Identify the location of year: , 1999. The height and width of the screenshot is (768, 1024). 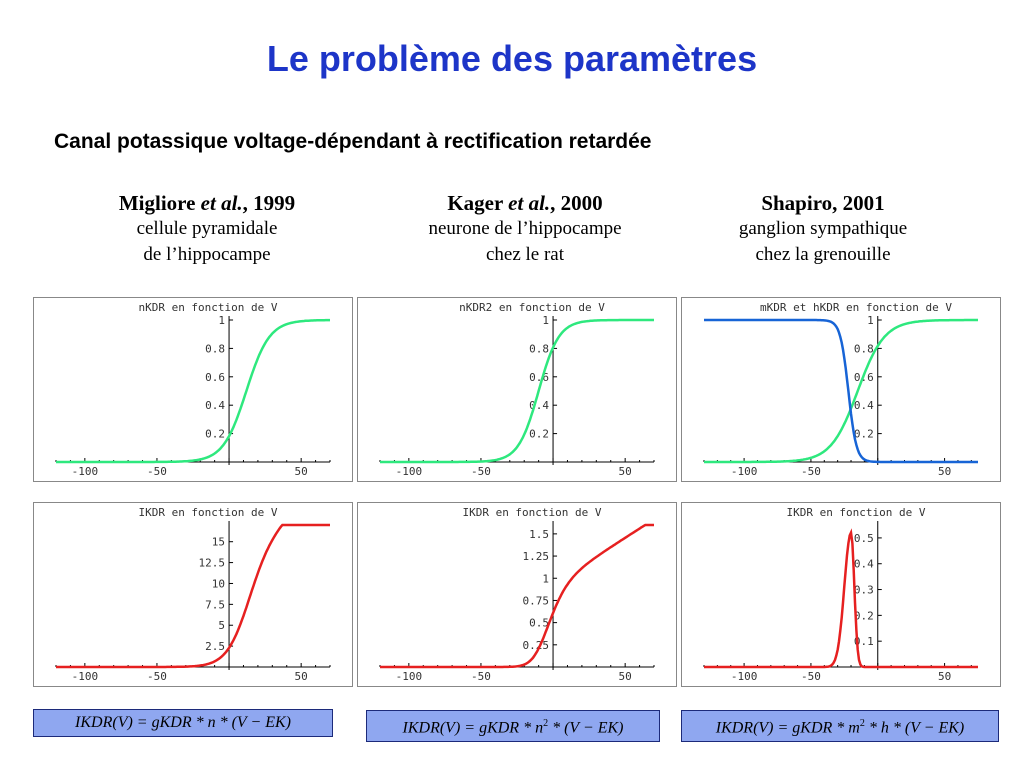
(269, 203).